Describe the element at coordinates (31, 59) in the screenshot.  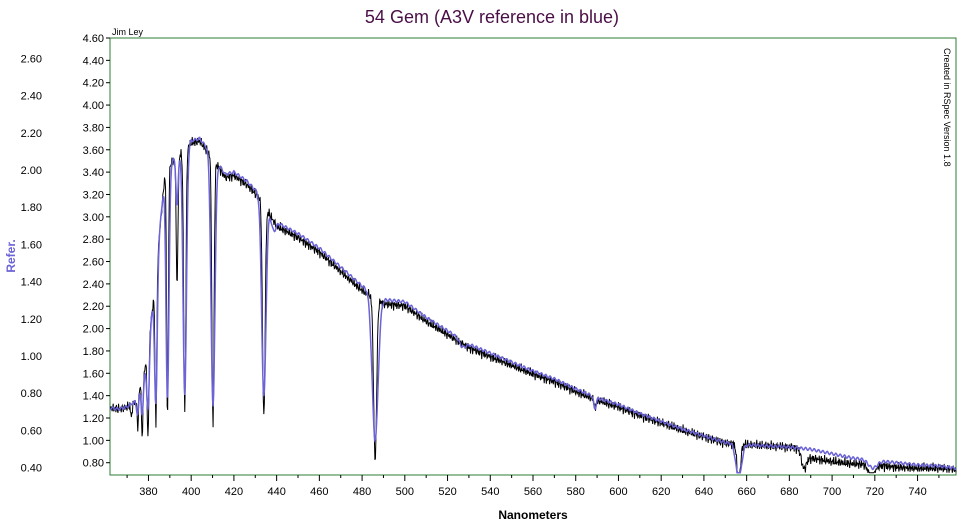
I see `outer-y-tick-label: 2.60` at that location.